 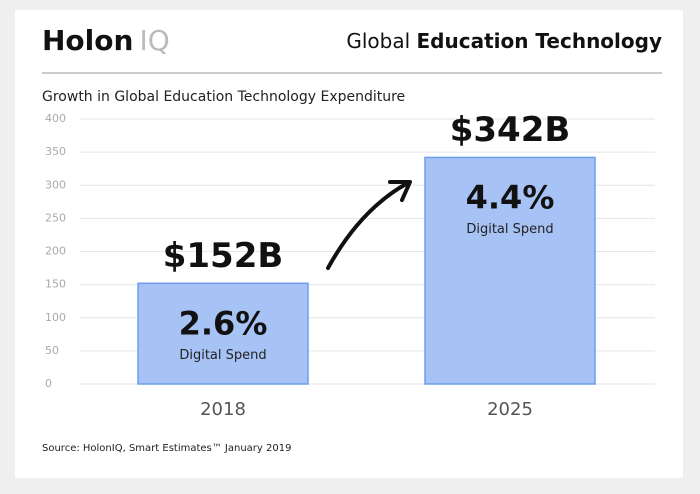 I want to click on y-tick-label: 250, so click(x=55, y=217).